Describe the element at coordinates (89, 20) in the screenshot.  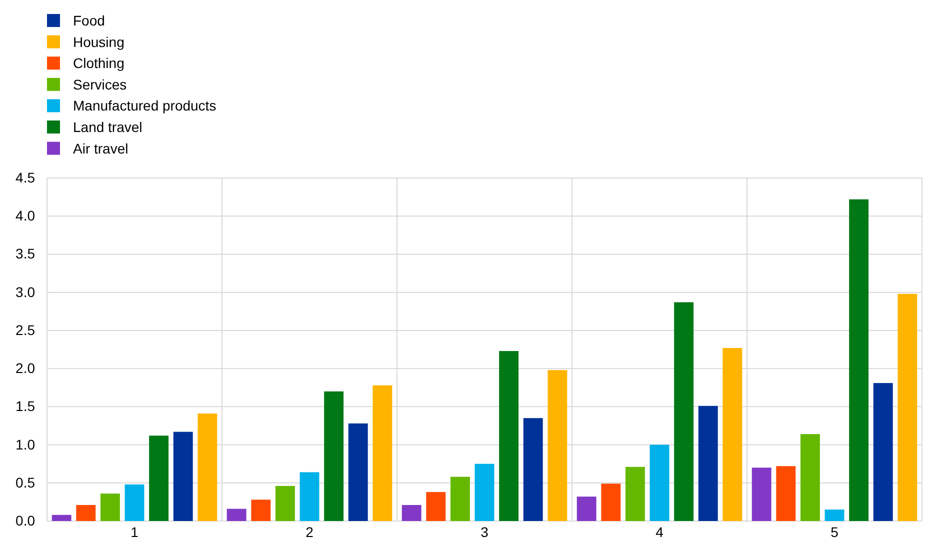
I see `legend-label: Food` at that location.